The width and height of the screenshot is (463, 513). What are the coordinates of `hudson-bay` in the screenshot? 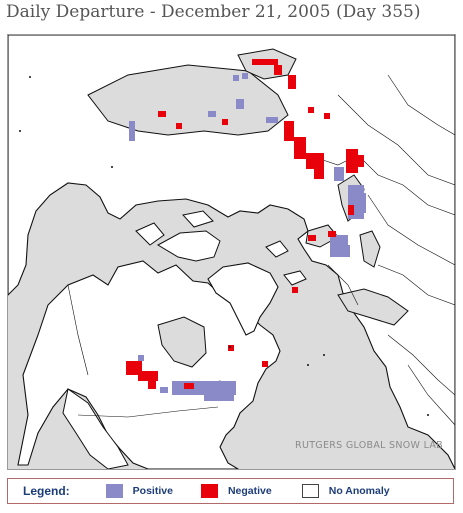 It's located at (182, 342).